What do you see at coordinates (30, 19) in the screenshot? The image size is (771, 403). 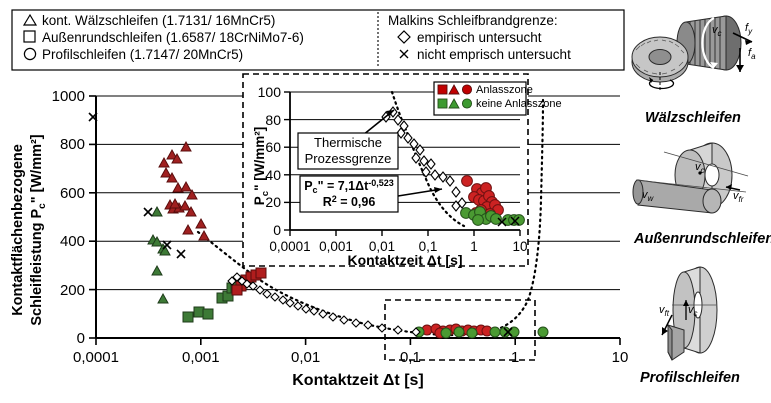 I see `triangle-outline-icon` at bounding box center [30, 19].